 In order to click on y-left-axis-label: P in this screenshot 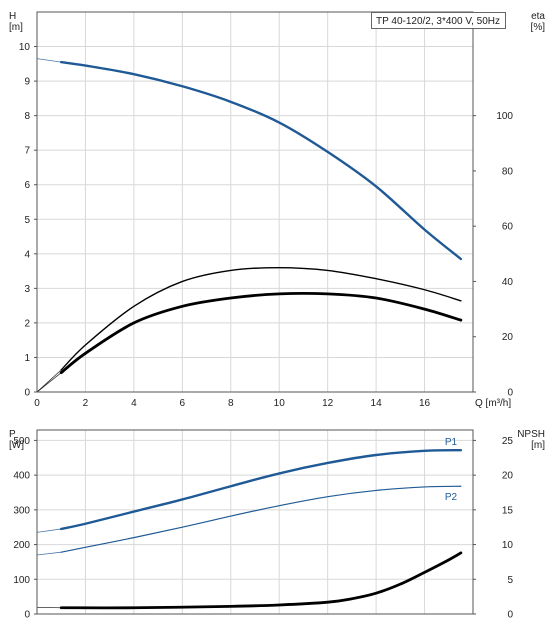, I will do `click(12, 434)`.